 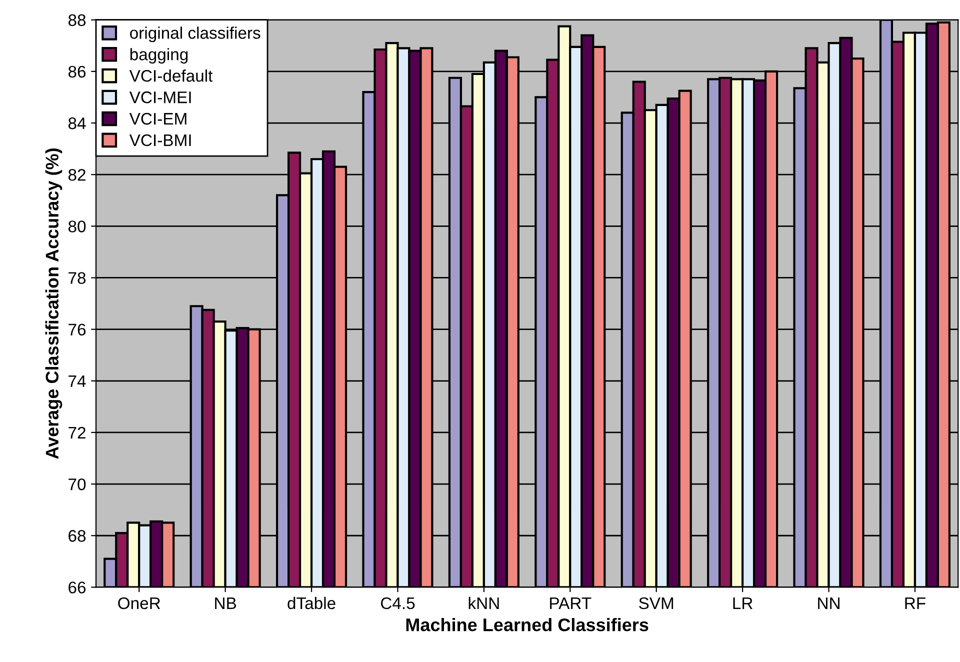 I want to click on y-tick-label: 88, so click(x=77, y=20).